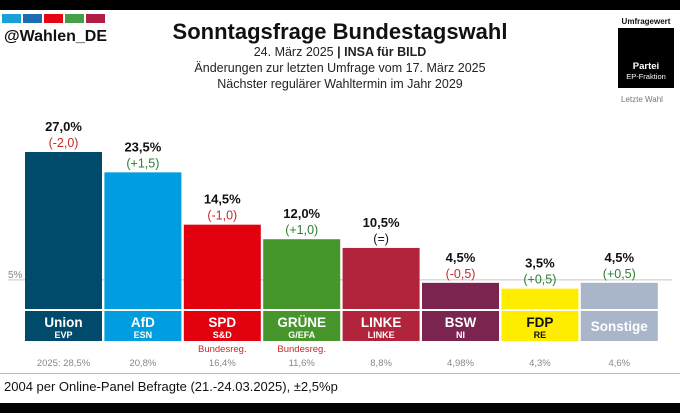  Describe the element at coordinates (540, 263) in the screenshot. I see `value-label: 3,5%` at that location.